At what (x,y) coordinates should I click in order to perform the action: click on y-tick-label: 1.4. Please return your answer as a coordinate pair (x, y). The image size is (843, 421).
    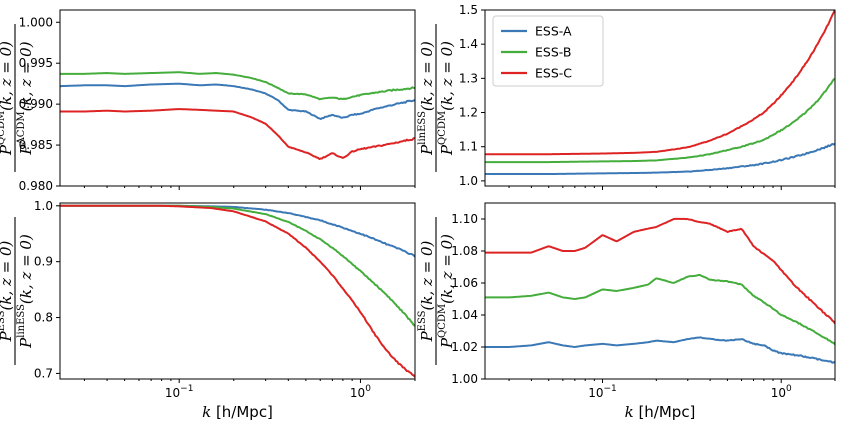
    Looking at the image, I should click on (468, 44).